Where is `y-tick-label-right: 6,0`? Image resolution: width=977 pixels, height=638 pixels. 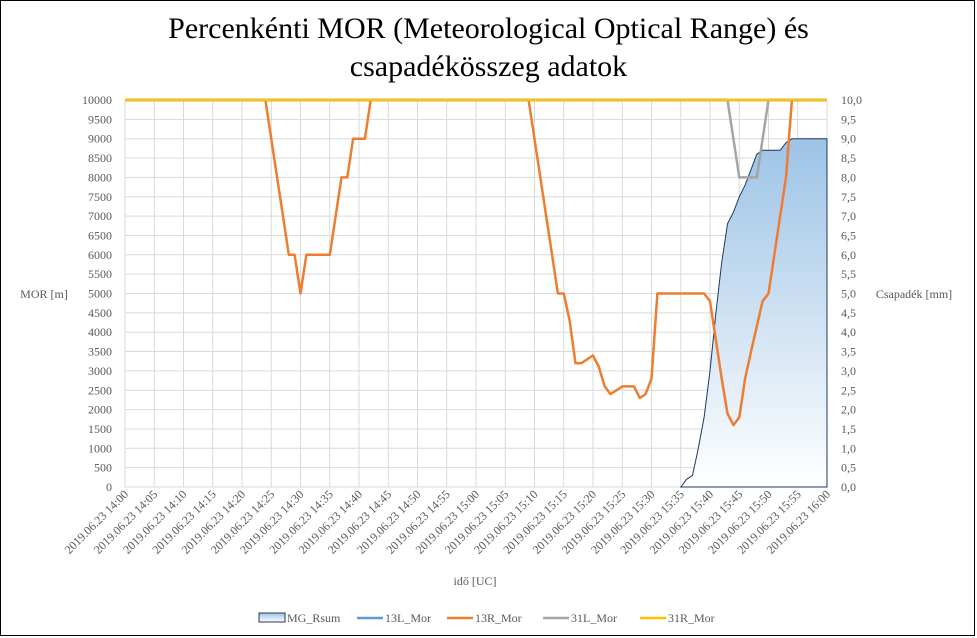
y-tick-label-right: 6,0 is located at coordinates (848, 255).